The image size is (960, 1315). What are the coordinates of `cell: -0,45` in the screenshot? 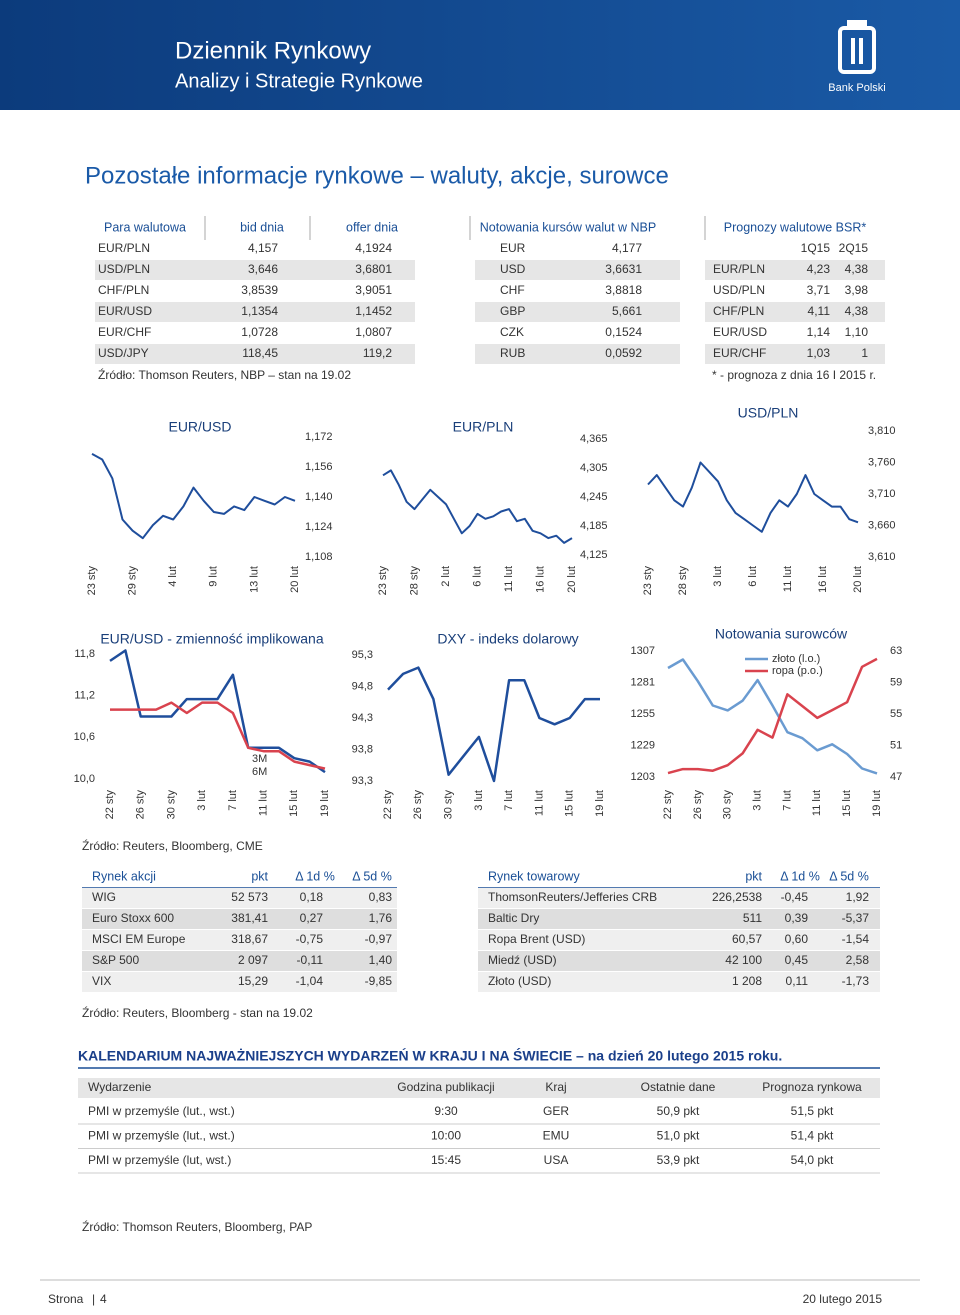 It's located at (795, 897).